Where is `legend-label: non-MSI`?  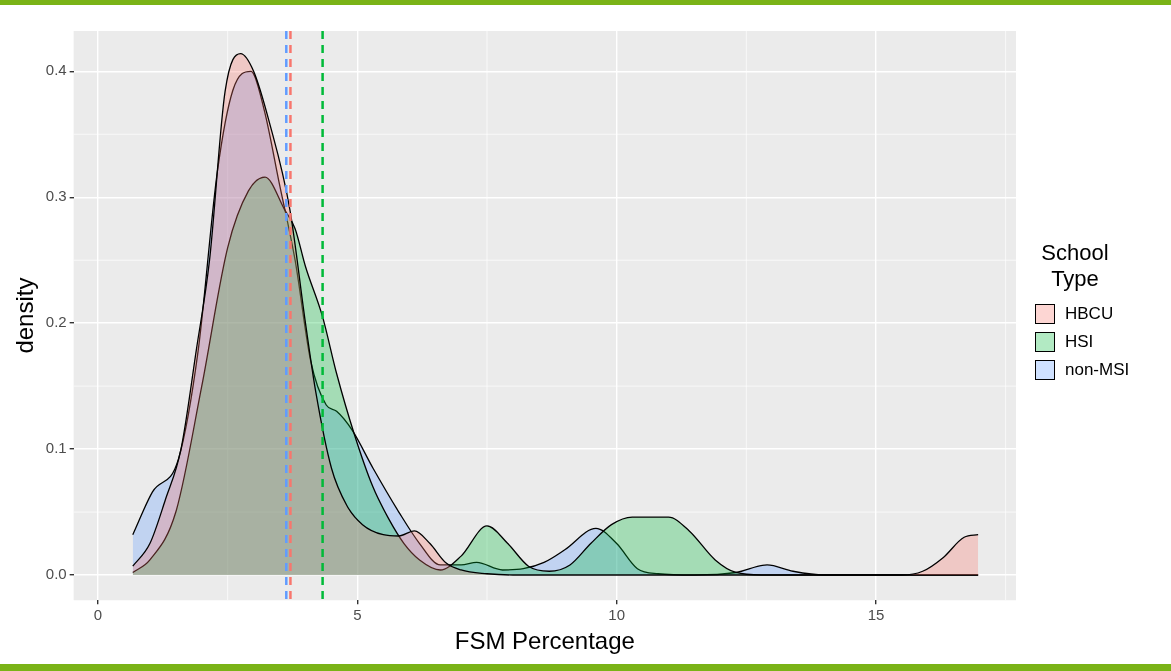 legend-label: non-MSI is located at coordinates (1097, 370).